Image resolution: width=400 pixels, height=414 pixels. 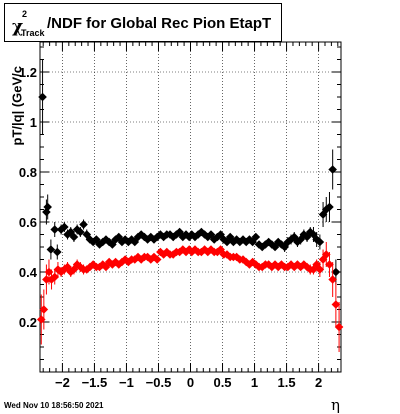 I want to click on y-tick-label: 1.2, so click(x=28, y=72).